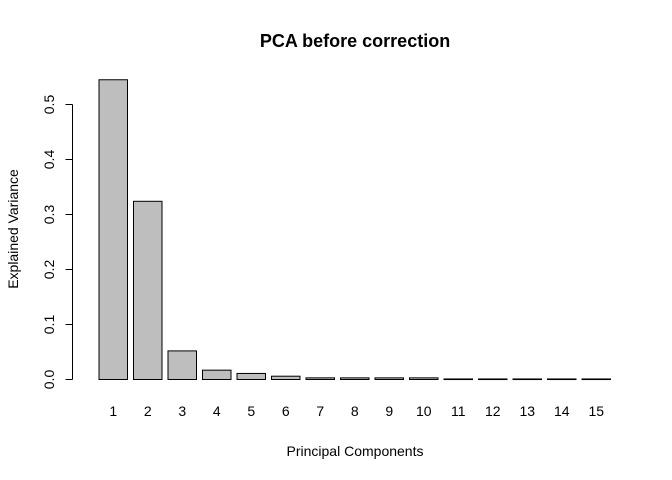 The image size is (672, 480). Describe the element at coordinates (493, 411) in the screenshot. I see `x-tick-label: 12` at that location.